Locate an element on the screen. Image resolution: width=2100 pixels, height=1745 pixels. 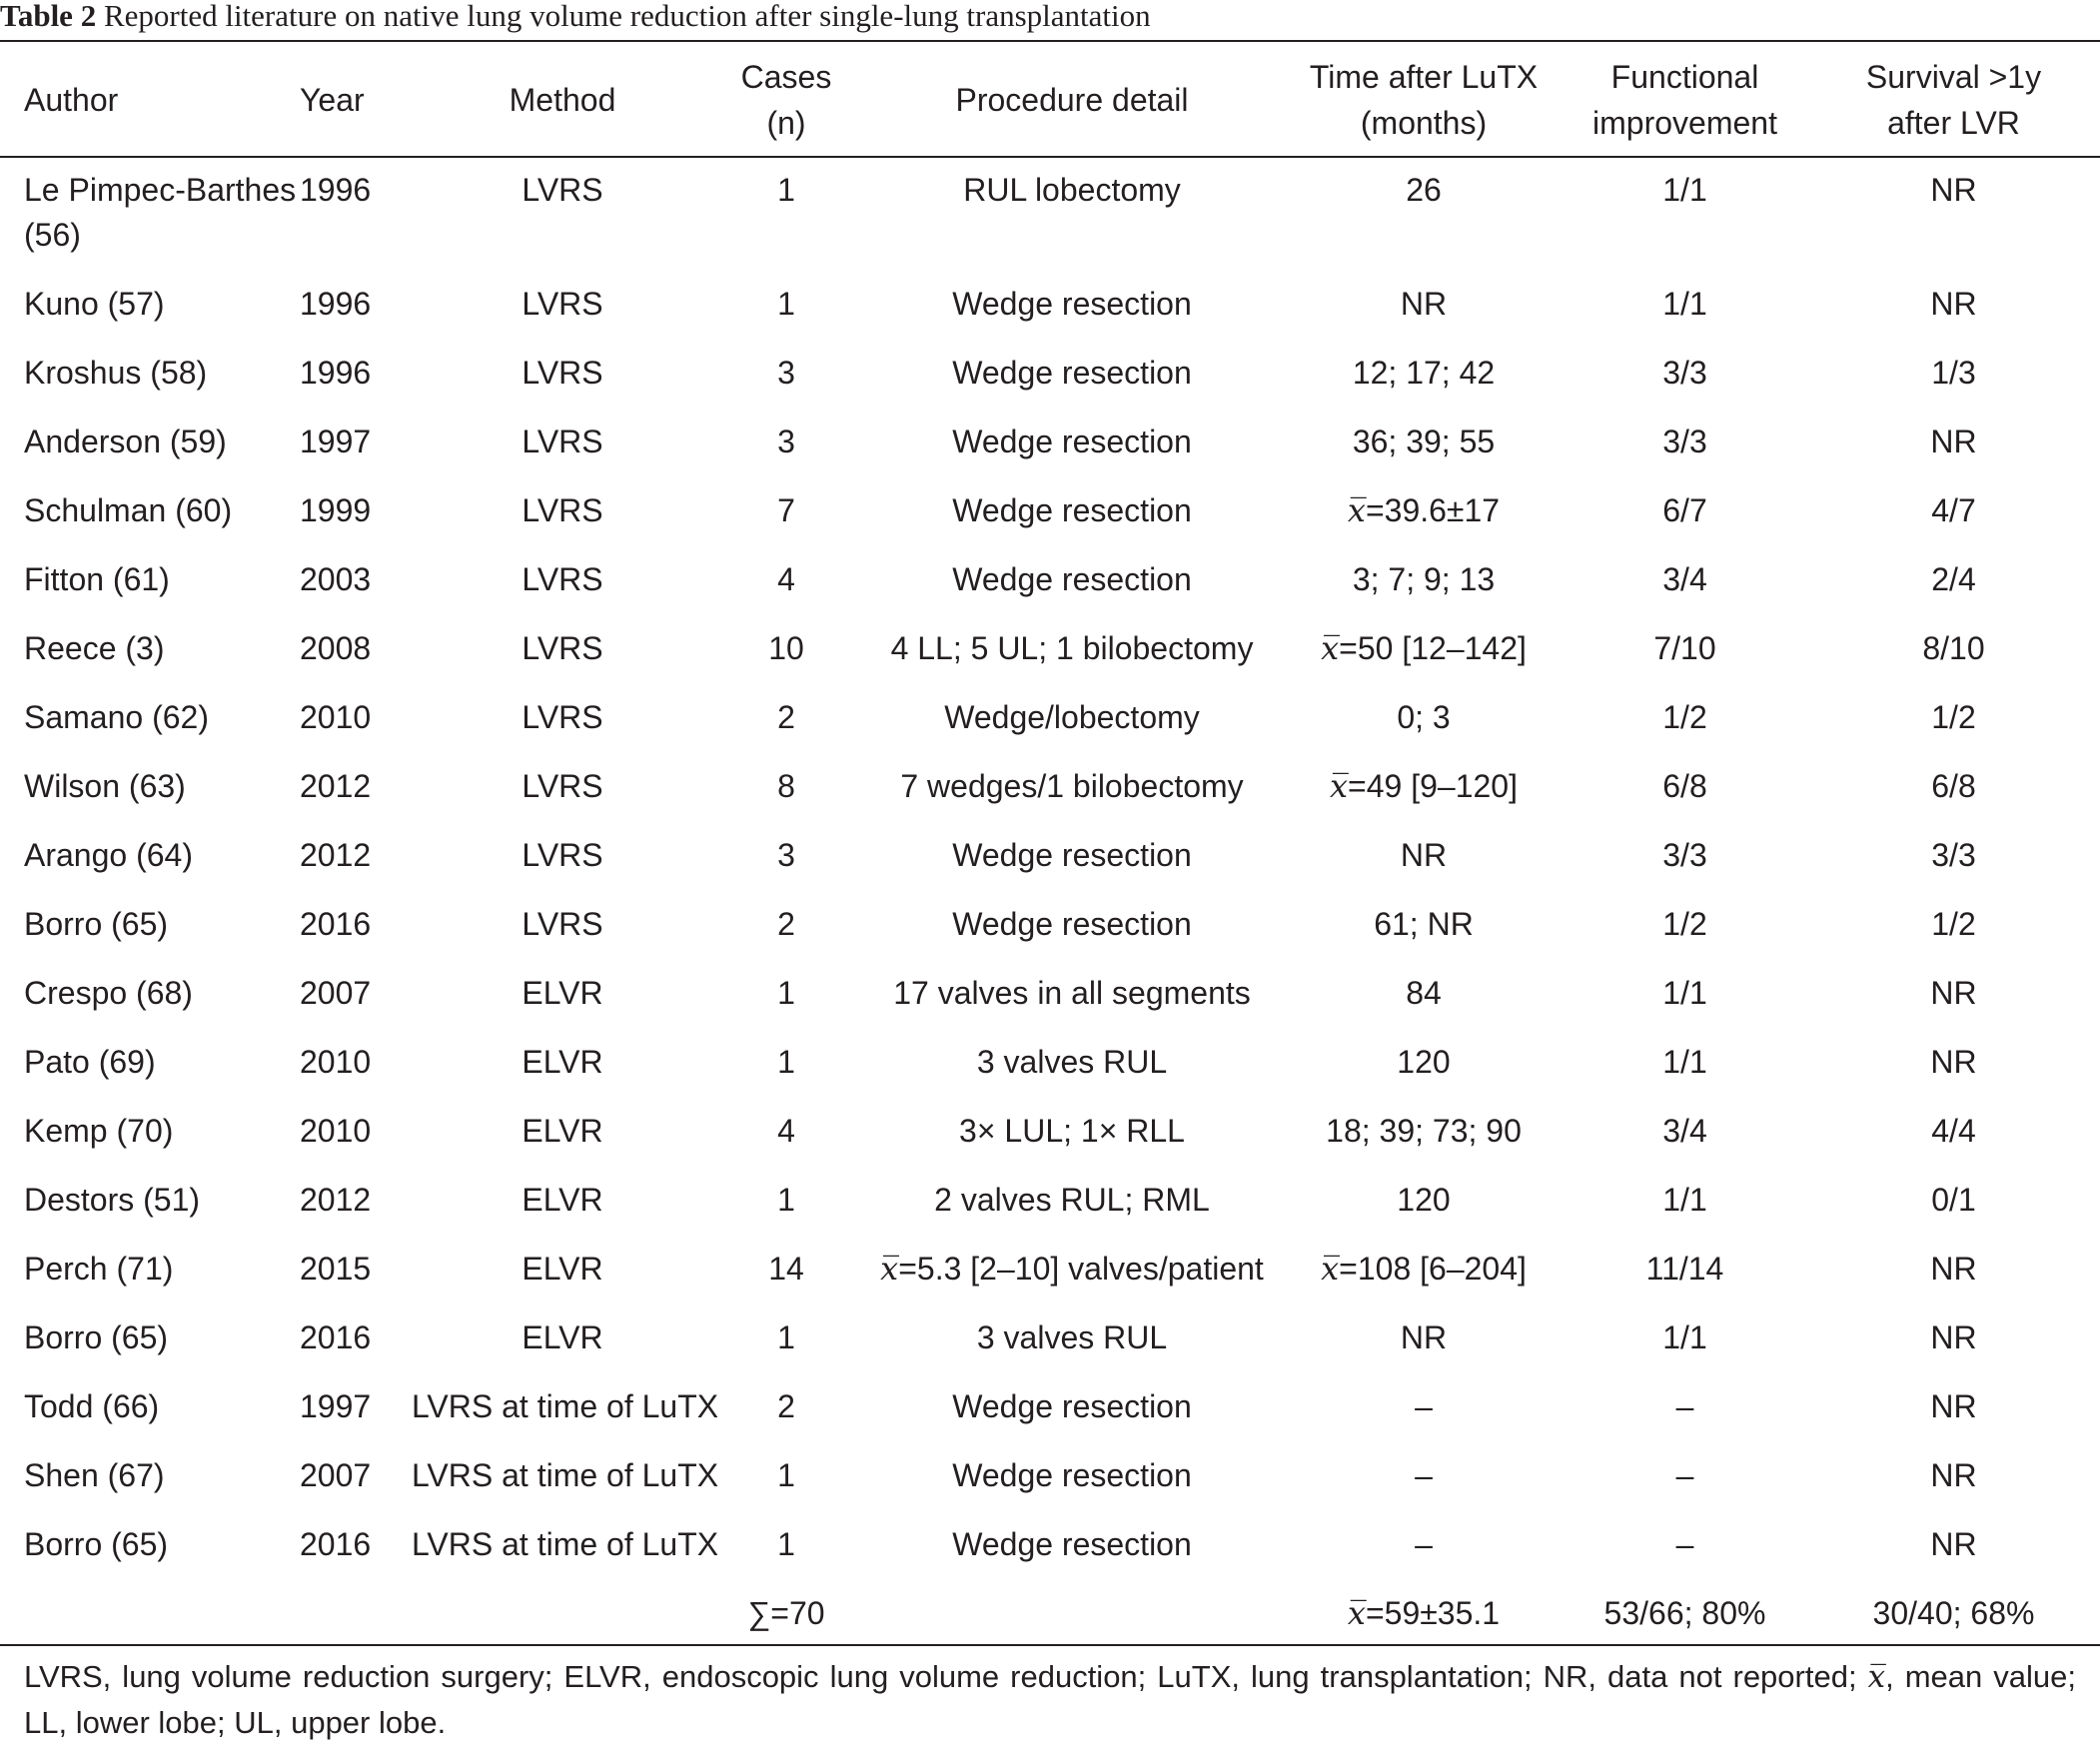
table-row: Pato (69) 2010 ELVR 1 3 valves RUL 120 1/1 NR is located at coordinates (1050, 1060).